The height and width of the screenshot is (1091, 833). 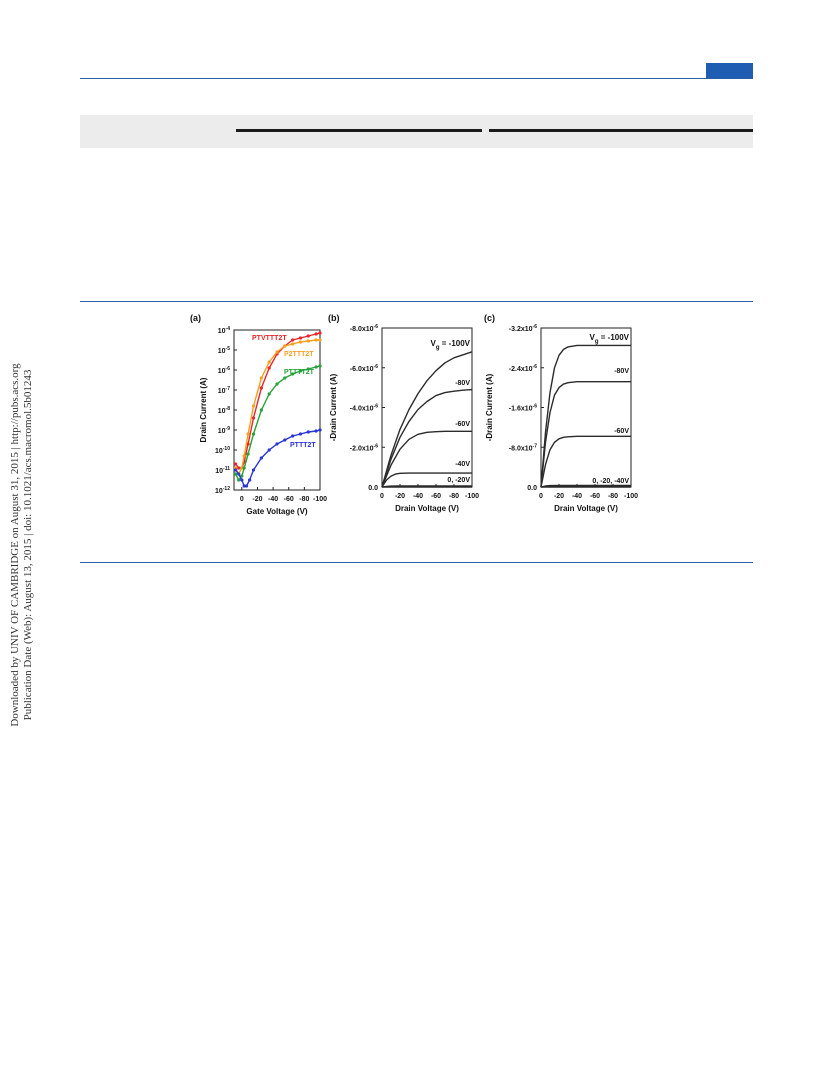 I want to click on y-tick-label: 10⁻¹², so click(x=222, y=490).